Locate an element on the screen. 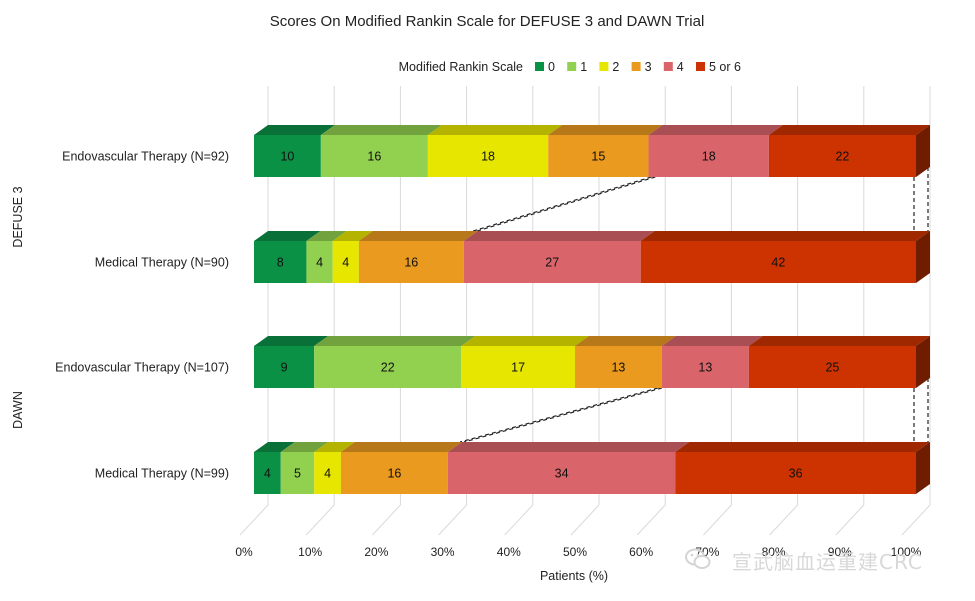 The height and width of the screenshot is (601, 975). x-tick-label: 60% is located at coordinates (641, 552).